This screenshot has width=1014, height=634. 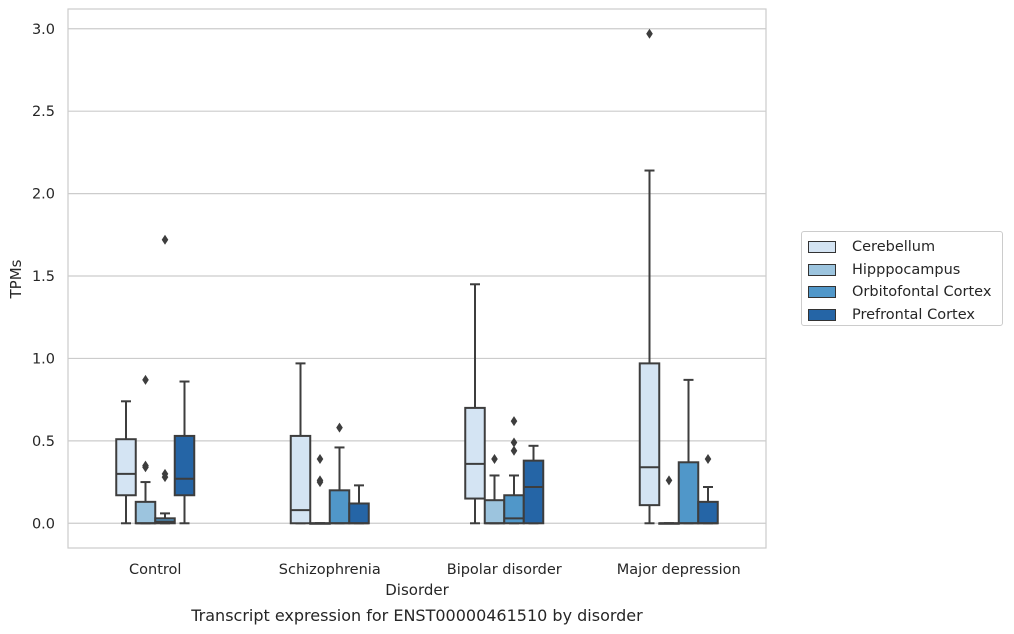 I want to click on legend-label: Hipppocampus, so click(x=906, y=269).